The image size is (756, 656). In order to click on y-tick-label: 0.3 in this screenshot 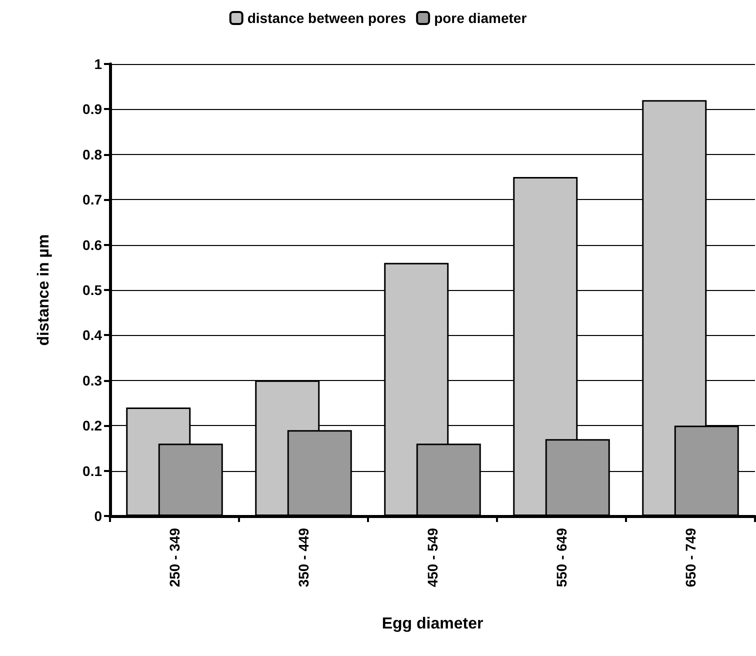, I will do `click(92, 380)`.